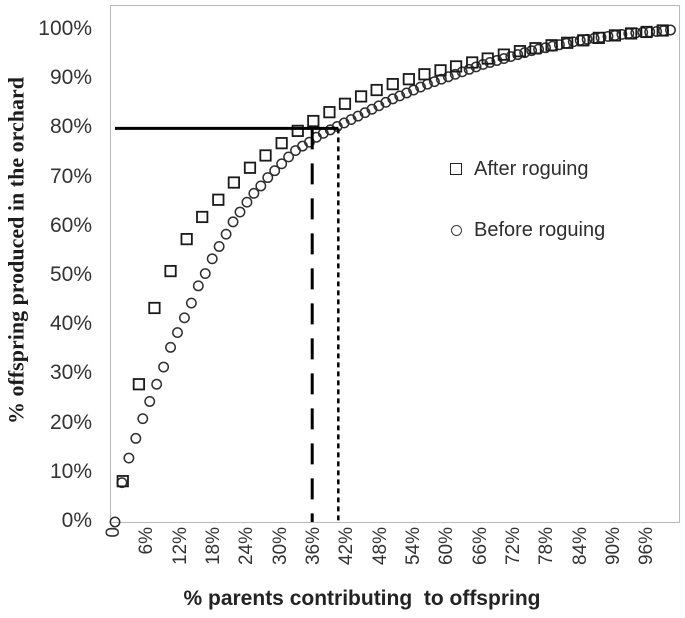  What do you see at coordinates (280, 546) in the screenshot?
I see `x-tick-label: 30%` at bounding box center [280, 546].